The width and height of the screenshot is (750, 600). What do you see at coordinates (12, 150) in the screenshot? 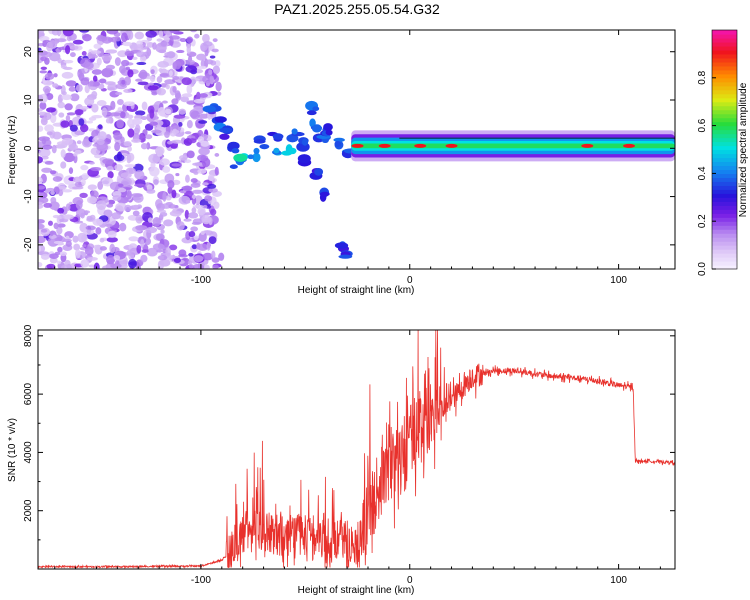
I see `spectrogram-ylabel: Frequency (Hz)` at bounding box center [12, 150].